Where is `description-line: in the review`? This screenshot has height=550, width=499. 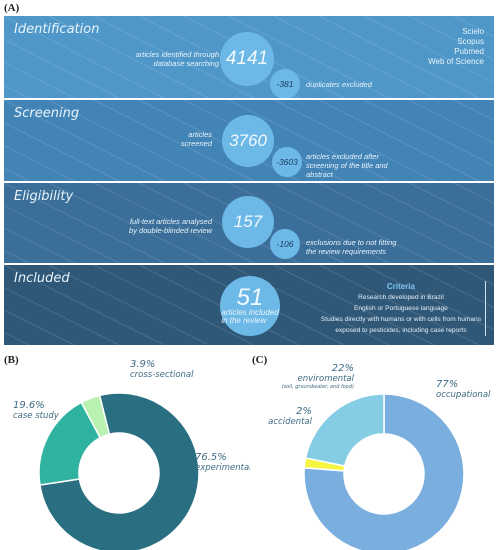
description-line: in the review is located at coordinates (244, 320).